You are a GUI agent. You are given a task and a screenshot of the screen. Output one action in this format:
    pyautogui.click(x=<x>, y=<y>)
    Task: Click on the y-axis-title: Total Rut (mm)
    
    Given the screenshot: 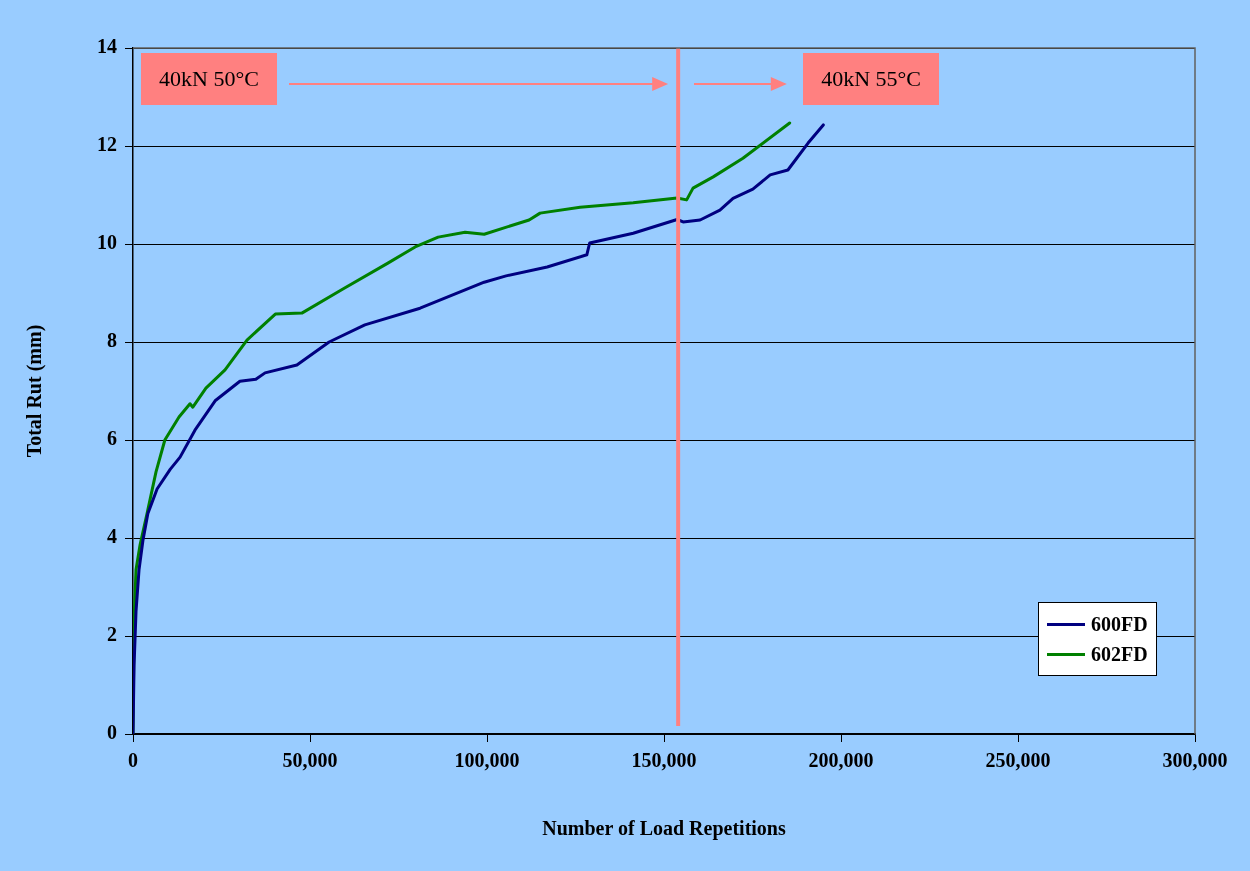 What is the action you would take?
    pyautogui.click(x=35, y=391)
    